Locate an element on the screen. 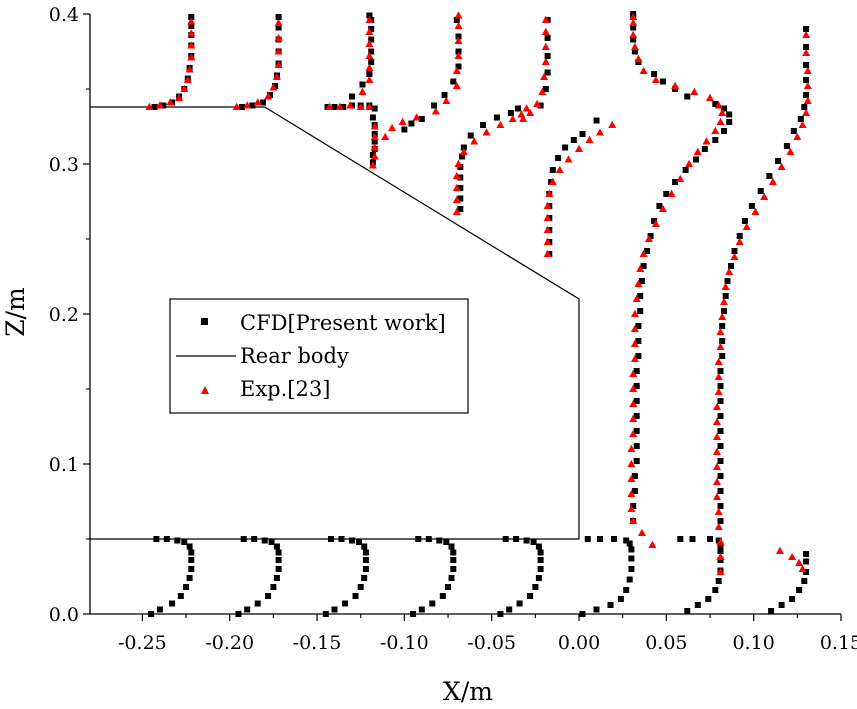  y-tick-label: 0.0 is located at coordinates (64, 615).